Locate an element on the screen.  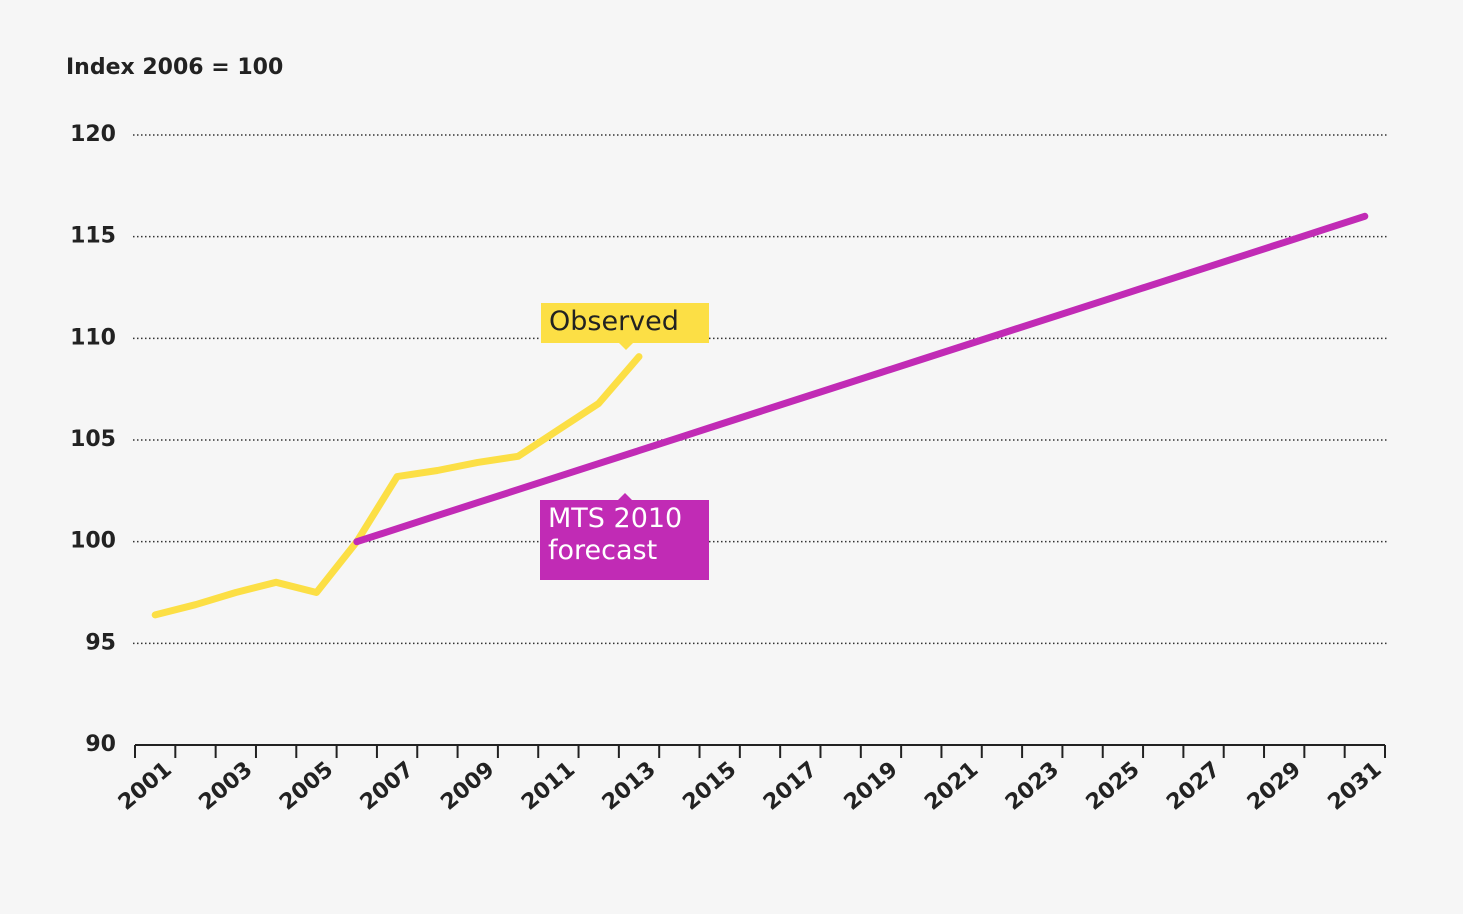
series-callout: Observed is located at coordinates (625, 326).